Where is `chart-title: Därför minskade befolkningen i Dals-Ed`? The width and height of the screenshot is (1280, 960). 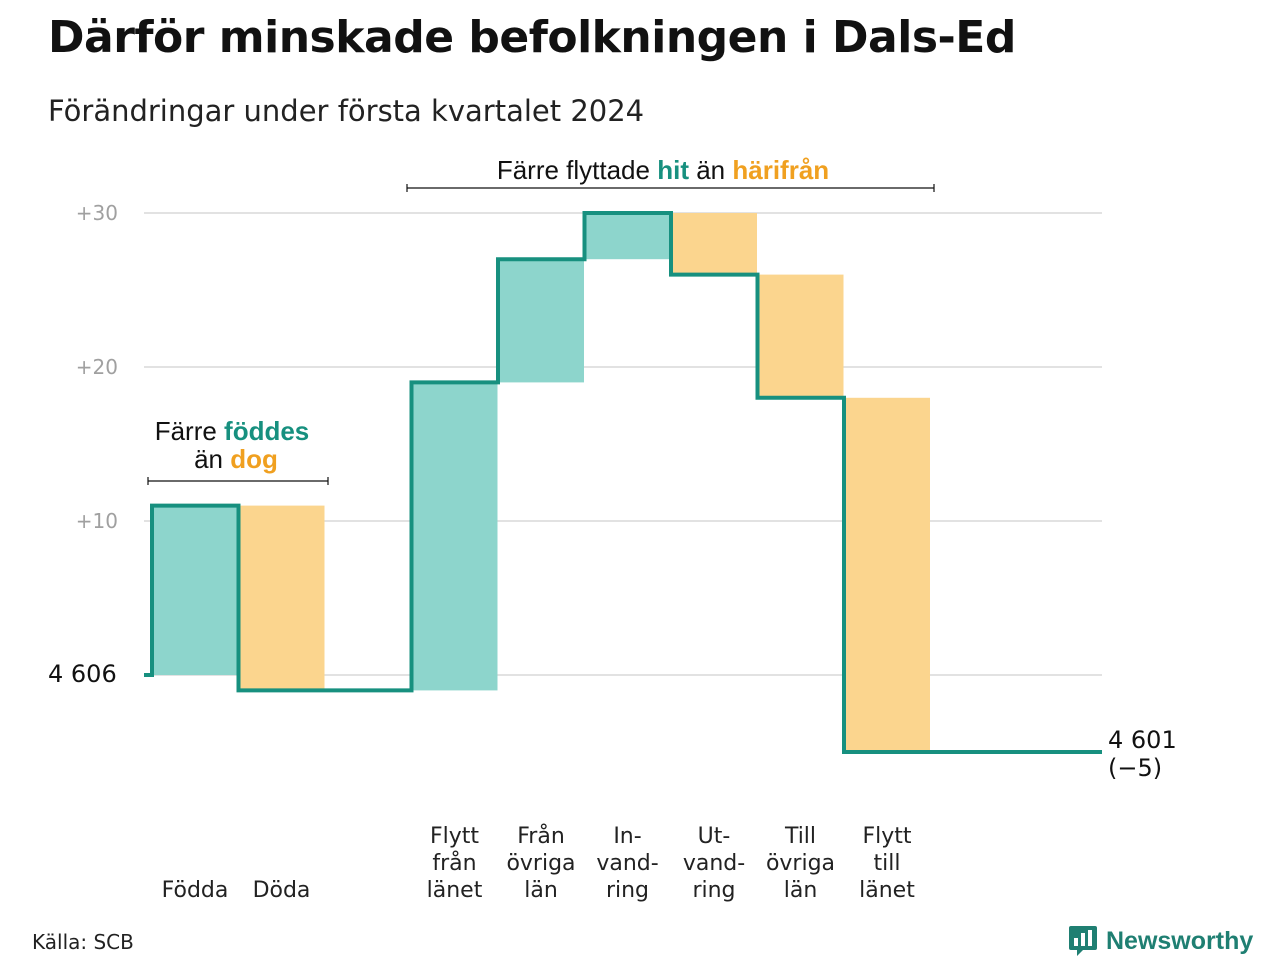 chart-title: Därför minskade befolkningen i Dals-Ed is located at coordinates (532, 37).